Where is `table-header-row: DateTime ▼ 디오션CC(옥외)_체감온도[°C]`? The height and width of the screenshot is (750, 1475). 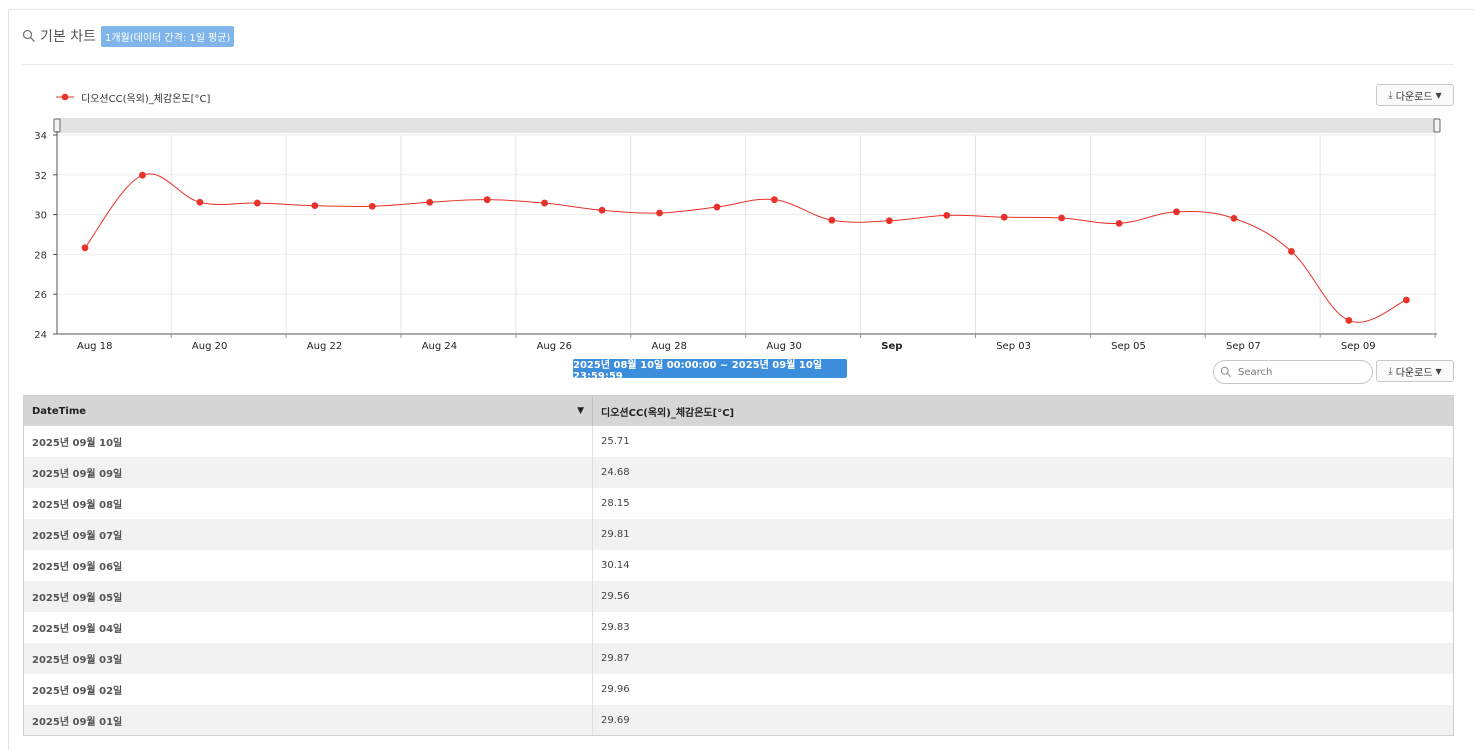
table-header-row: DateTime ▼ 디오션CC(옥외)_체감온도[°C] is located at coordinates (738, 411).